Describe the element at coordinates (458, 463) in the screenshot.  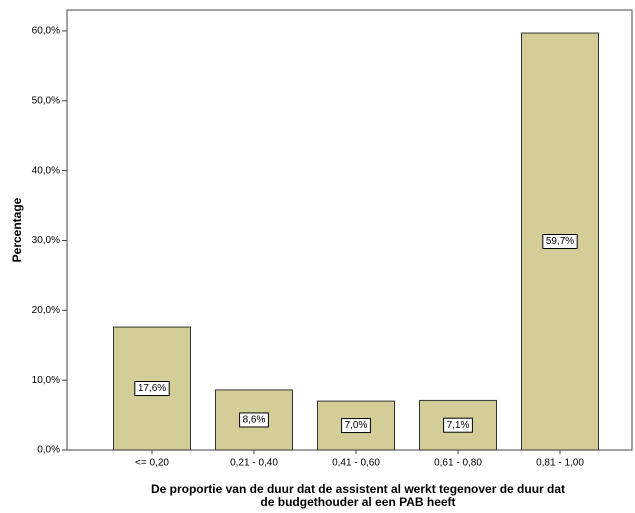
I see `x-tick-label: 0,61 - 0,80` at that location.